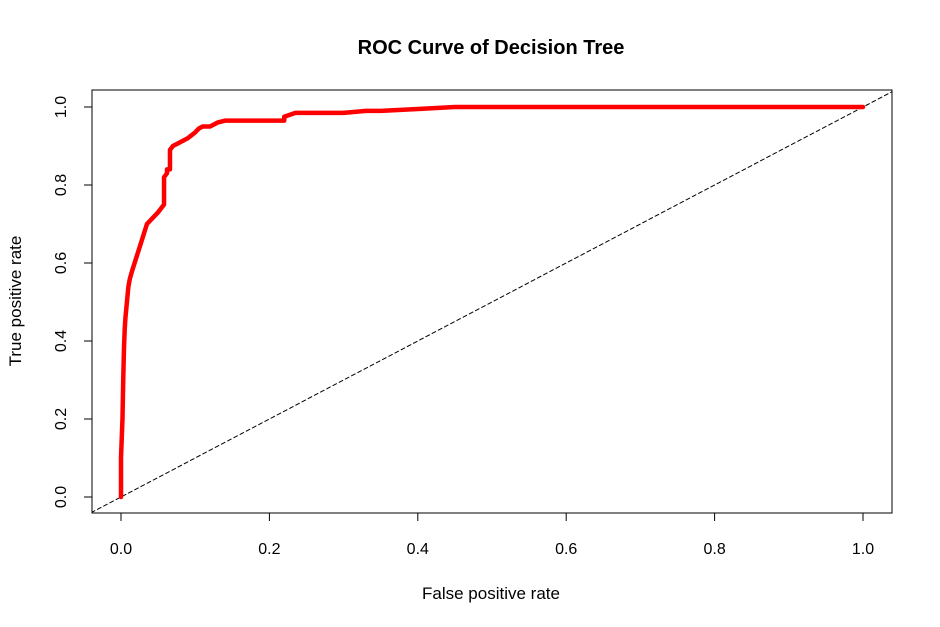  Describe the element at coordinates (418, 549) in the screenshot. I see `x-tick-label: 0.4` at that location.